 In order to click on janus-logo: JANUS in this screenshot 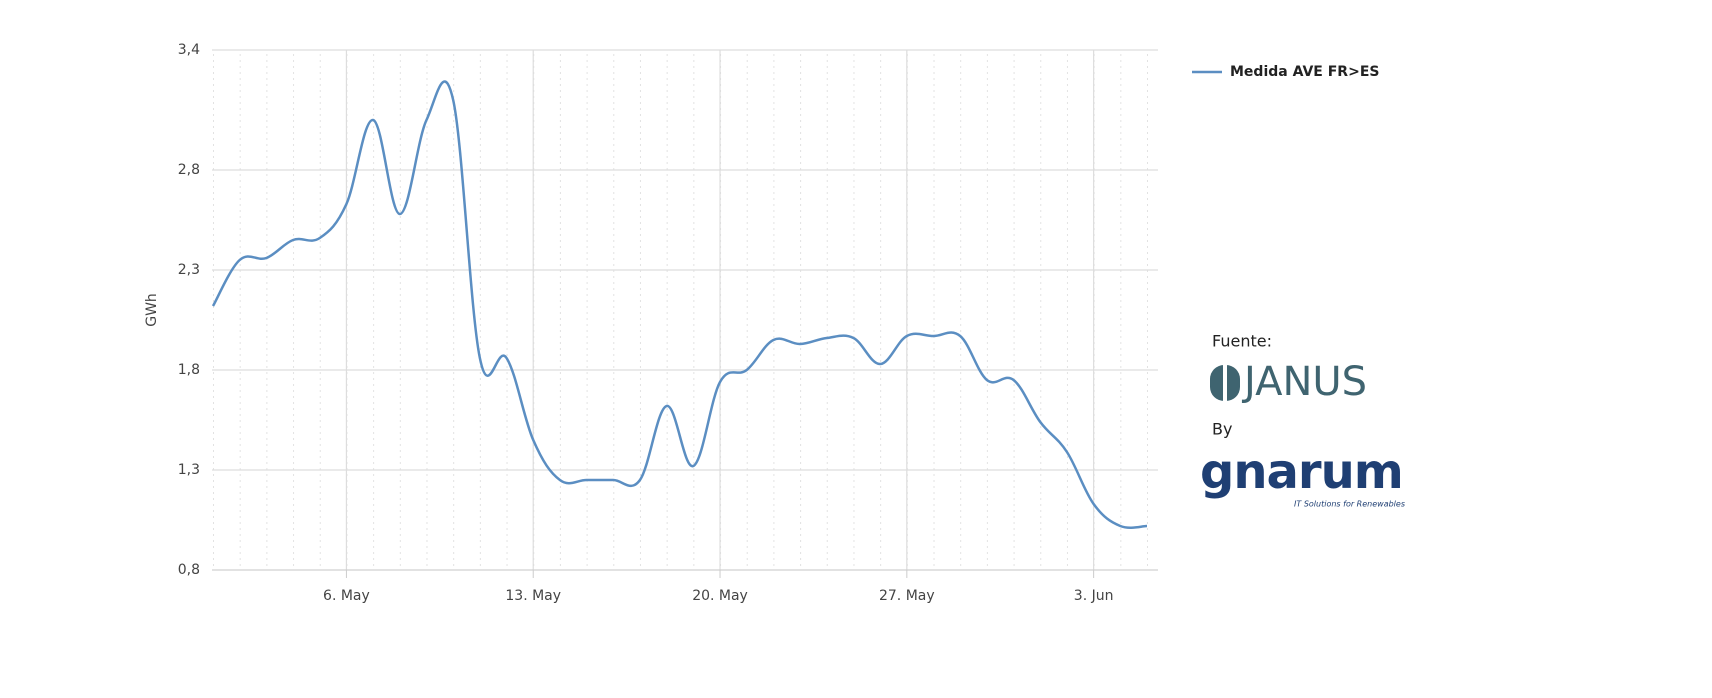, I will do `click(1304, 382)`.